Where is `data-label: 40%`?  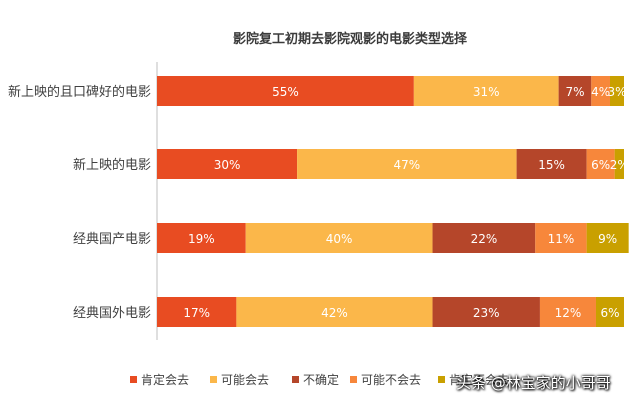
data-label: 40% is located at coordinates (339, 239).